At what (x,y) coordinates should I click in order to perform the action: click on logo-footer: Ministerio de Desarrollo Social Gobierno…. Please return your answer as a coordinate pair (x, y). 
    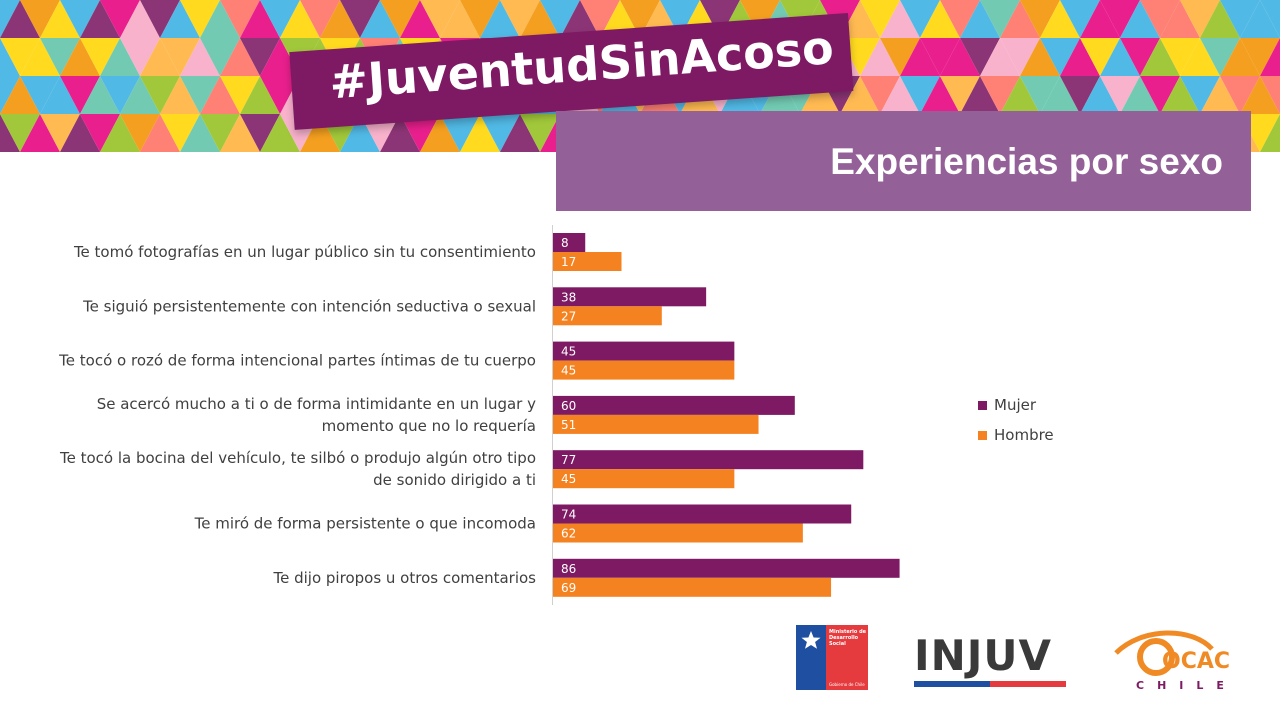
    Looking at the image, I should click on (640, 665).